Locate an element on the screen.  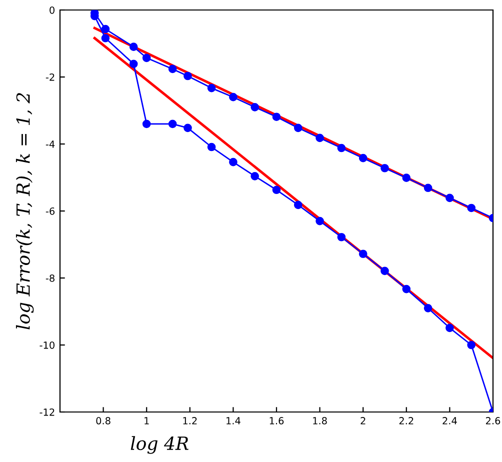
x-tick-label: 1.6 is located at coordinates (277, 420).